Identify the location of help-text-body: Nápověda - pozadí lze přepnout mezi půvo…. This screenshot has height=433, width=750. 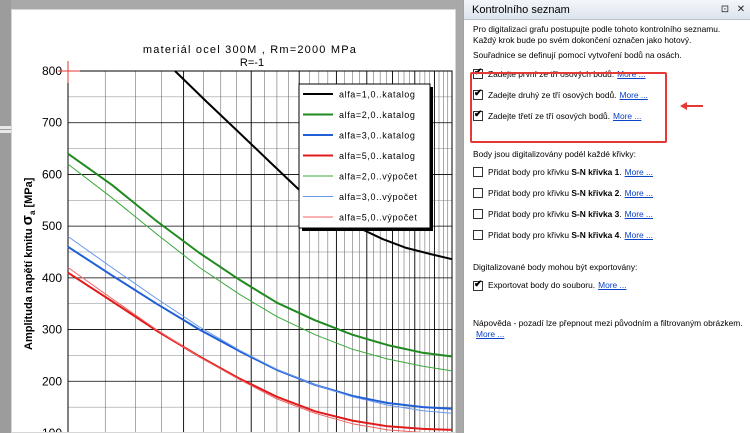
(608, 323).